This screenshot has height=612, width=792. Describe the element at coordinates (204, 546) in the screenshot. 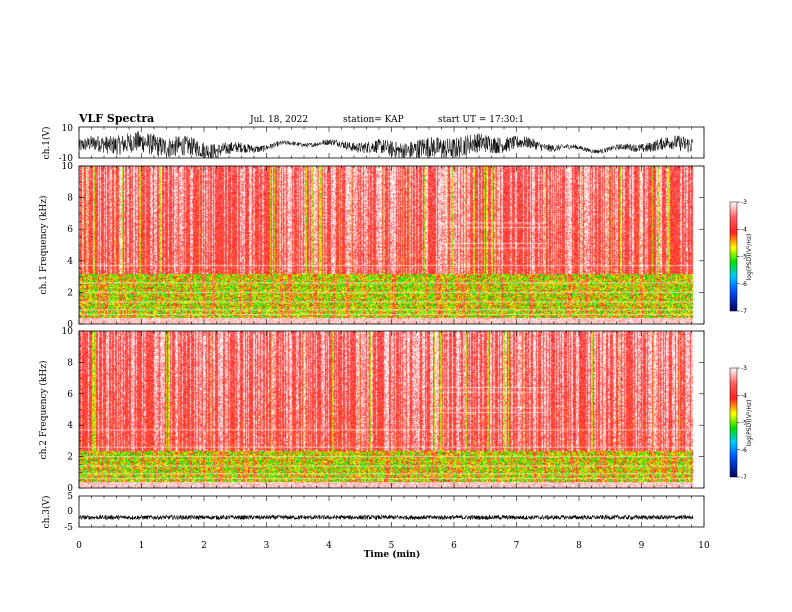

I see `x-tick-label: 2` at that location.